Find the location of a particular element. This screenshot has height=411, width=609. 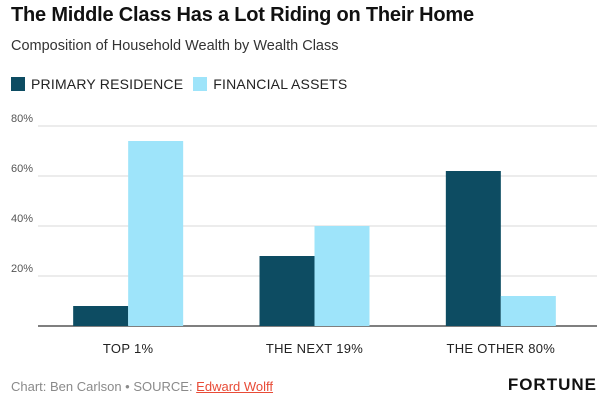

x-tick-label: TOP 1% is located at coordinates (128, 348).